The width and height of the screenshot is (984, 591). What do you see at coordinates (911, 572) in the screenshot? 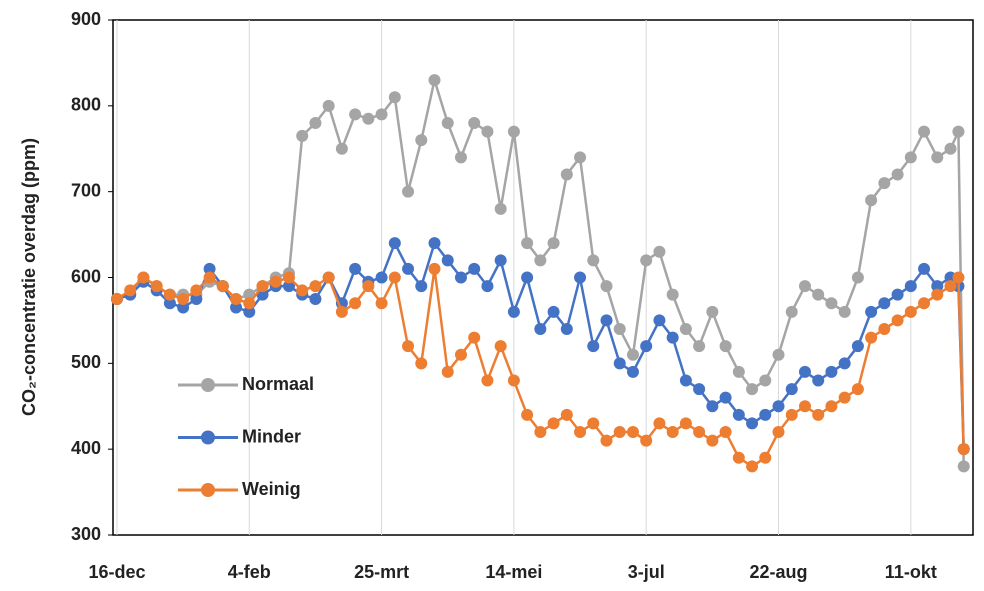
I see `x-tick-label: 11-okt` at bounding box center [911, 572].